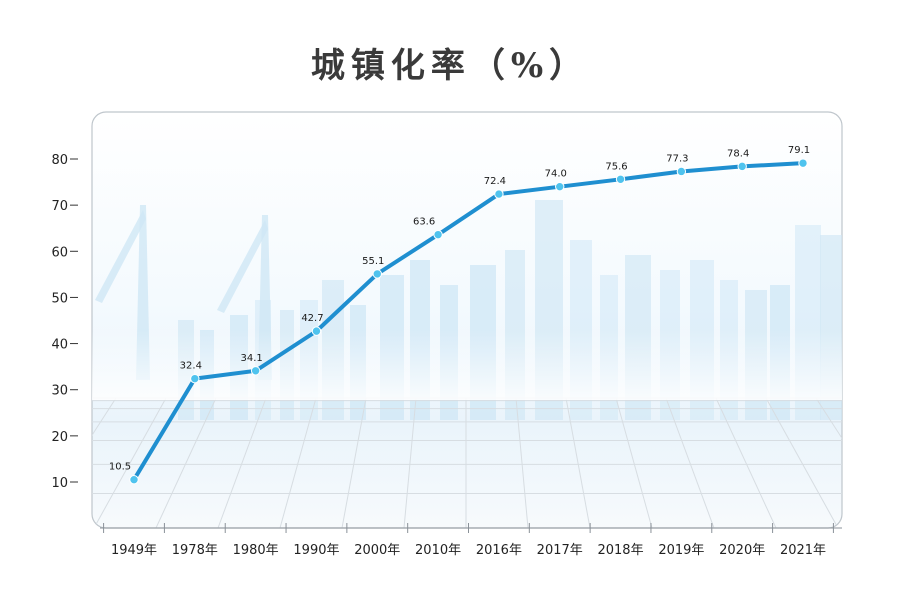 Image resolution: width=900 pixels, height=600 pixels. I want to click on y-tick-label: 70, so click(59, 206).